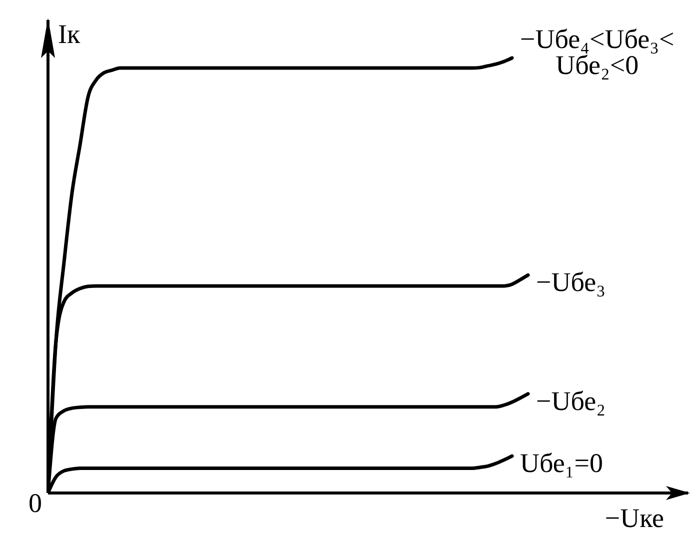 The image size is (692, 537). Describe the element at coordinates (562, 463) in the screenshot. I see `series-label: Uбе₁=0` at that location.